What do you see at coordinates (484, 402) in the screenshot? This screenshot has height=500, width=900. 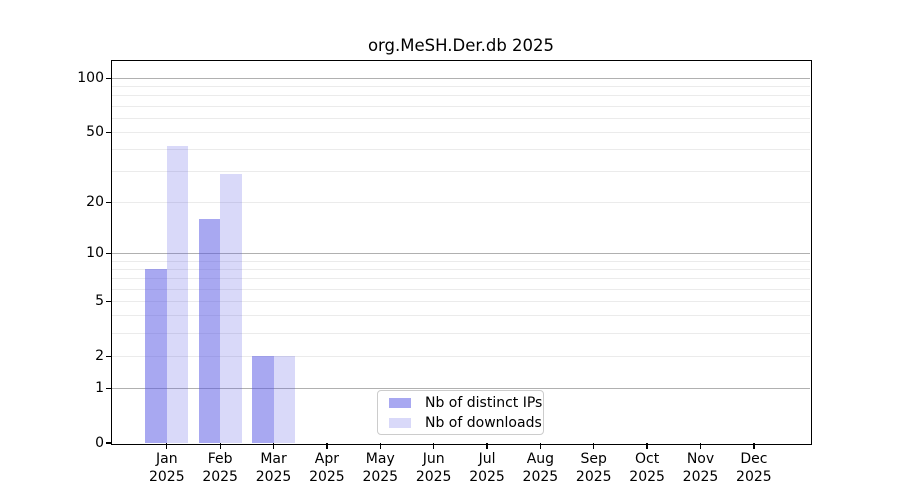 I see `legend-label-distinct-ips: Nb of distinct IPs` at bounding box center [484, 402].